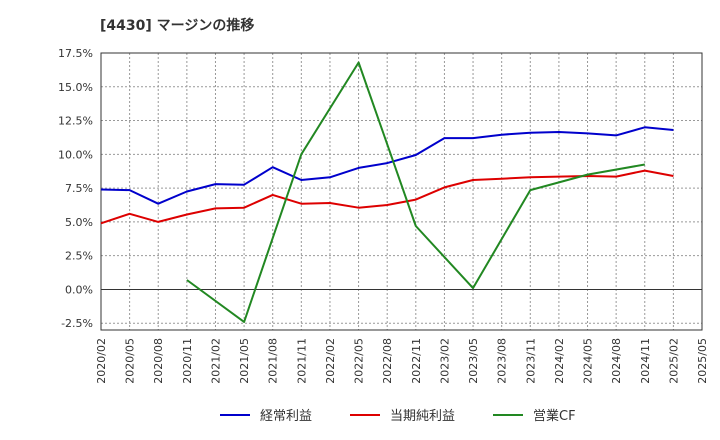 This screenshot has height=440, width=720. I want to click on y-tick-label: -2.5%, so click(77, 323).